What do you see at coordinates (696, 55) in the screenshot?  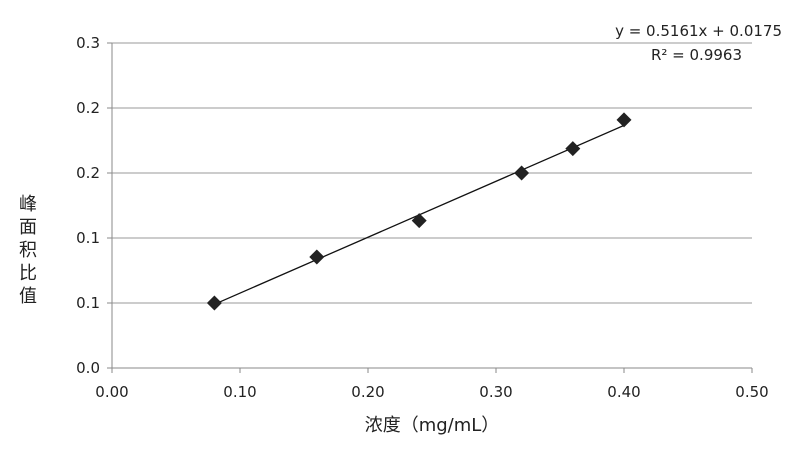 I see `r-squared-label: R² = 0.9963` at bounding box center [696, 55].